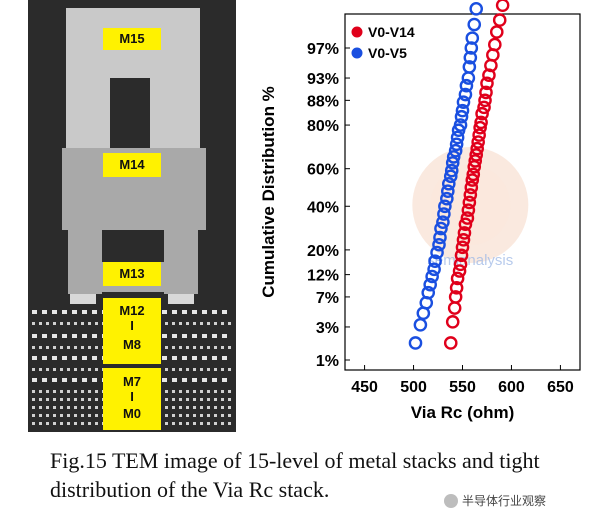  What do you see at coordinates (327, 361) in the screenshot?
I see `y-tick-label: 1%` at bounding box center [327, 361].